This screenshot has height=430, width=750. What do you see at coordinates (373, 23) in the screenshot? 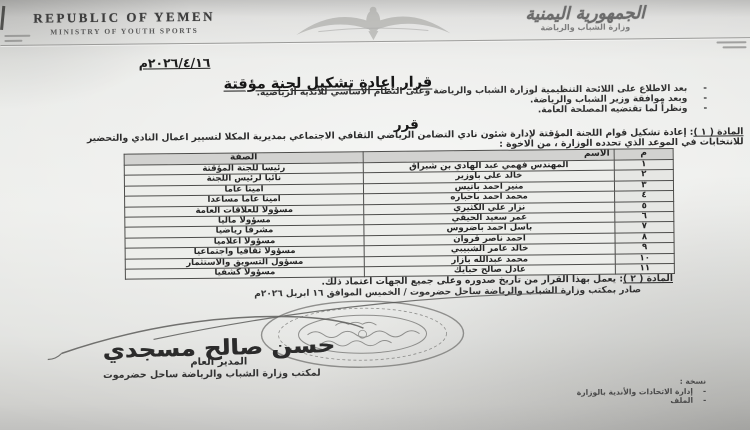
I see `yemen-eagle-emblem` at bounding box center [373, 23].